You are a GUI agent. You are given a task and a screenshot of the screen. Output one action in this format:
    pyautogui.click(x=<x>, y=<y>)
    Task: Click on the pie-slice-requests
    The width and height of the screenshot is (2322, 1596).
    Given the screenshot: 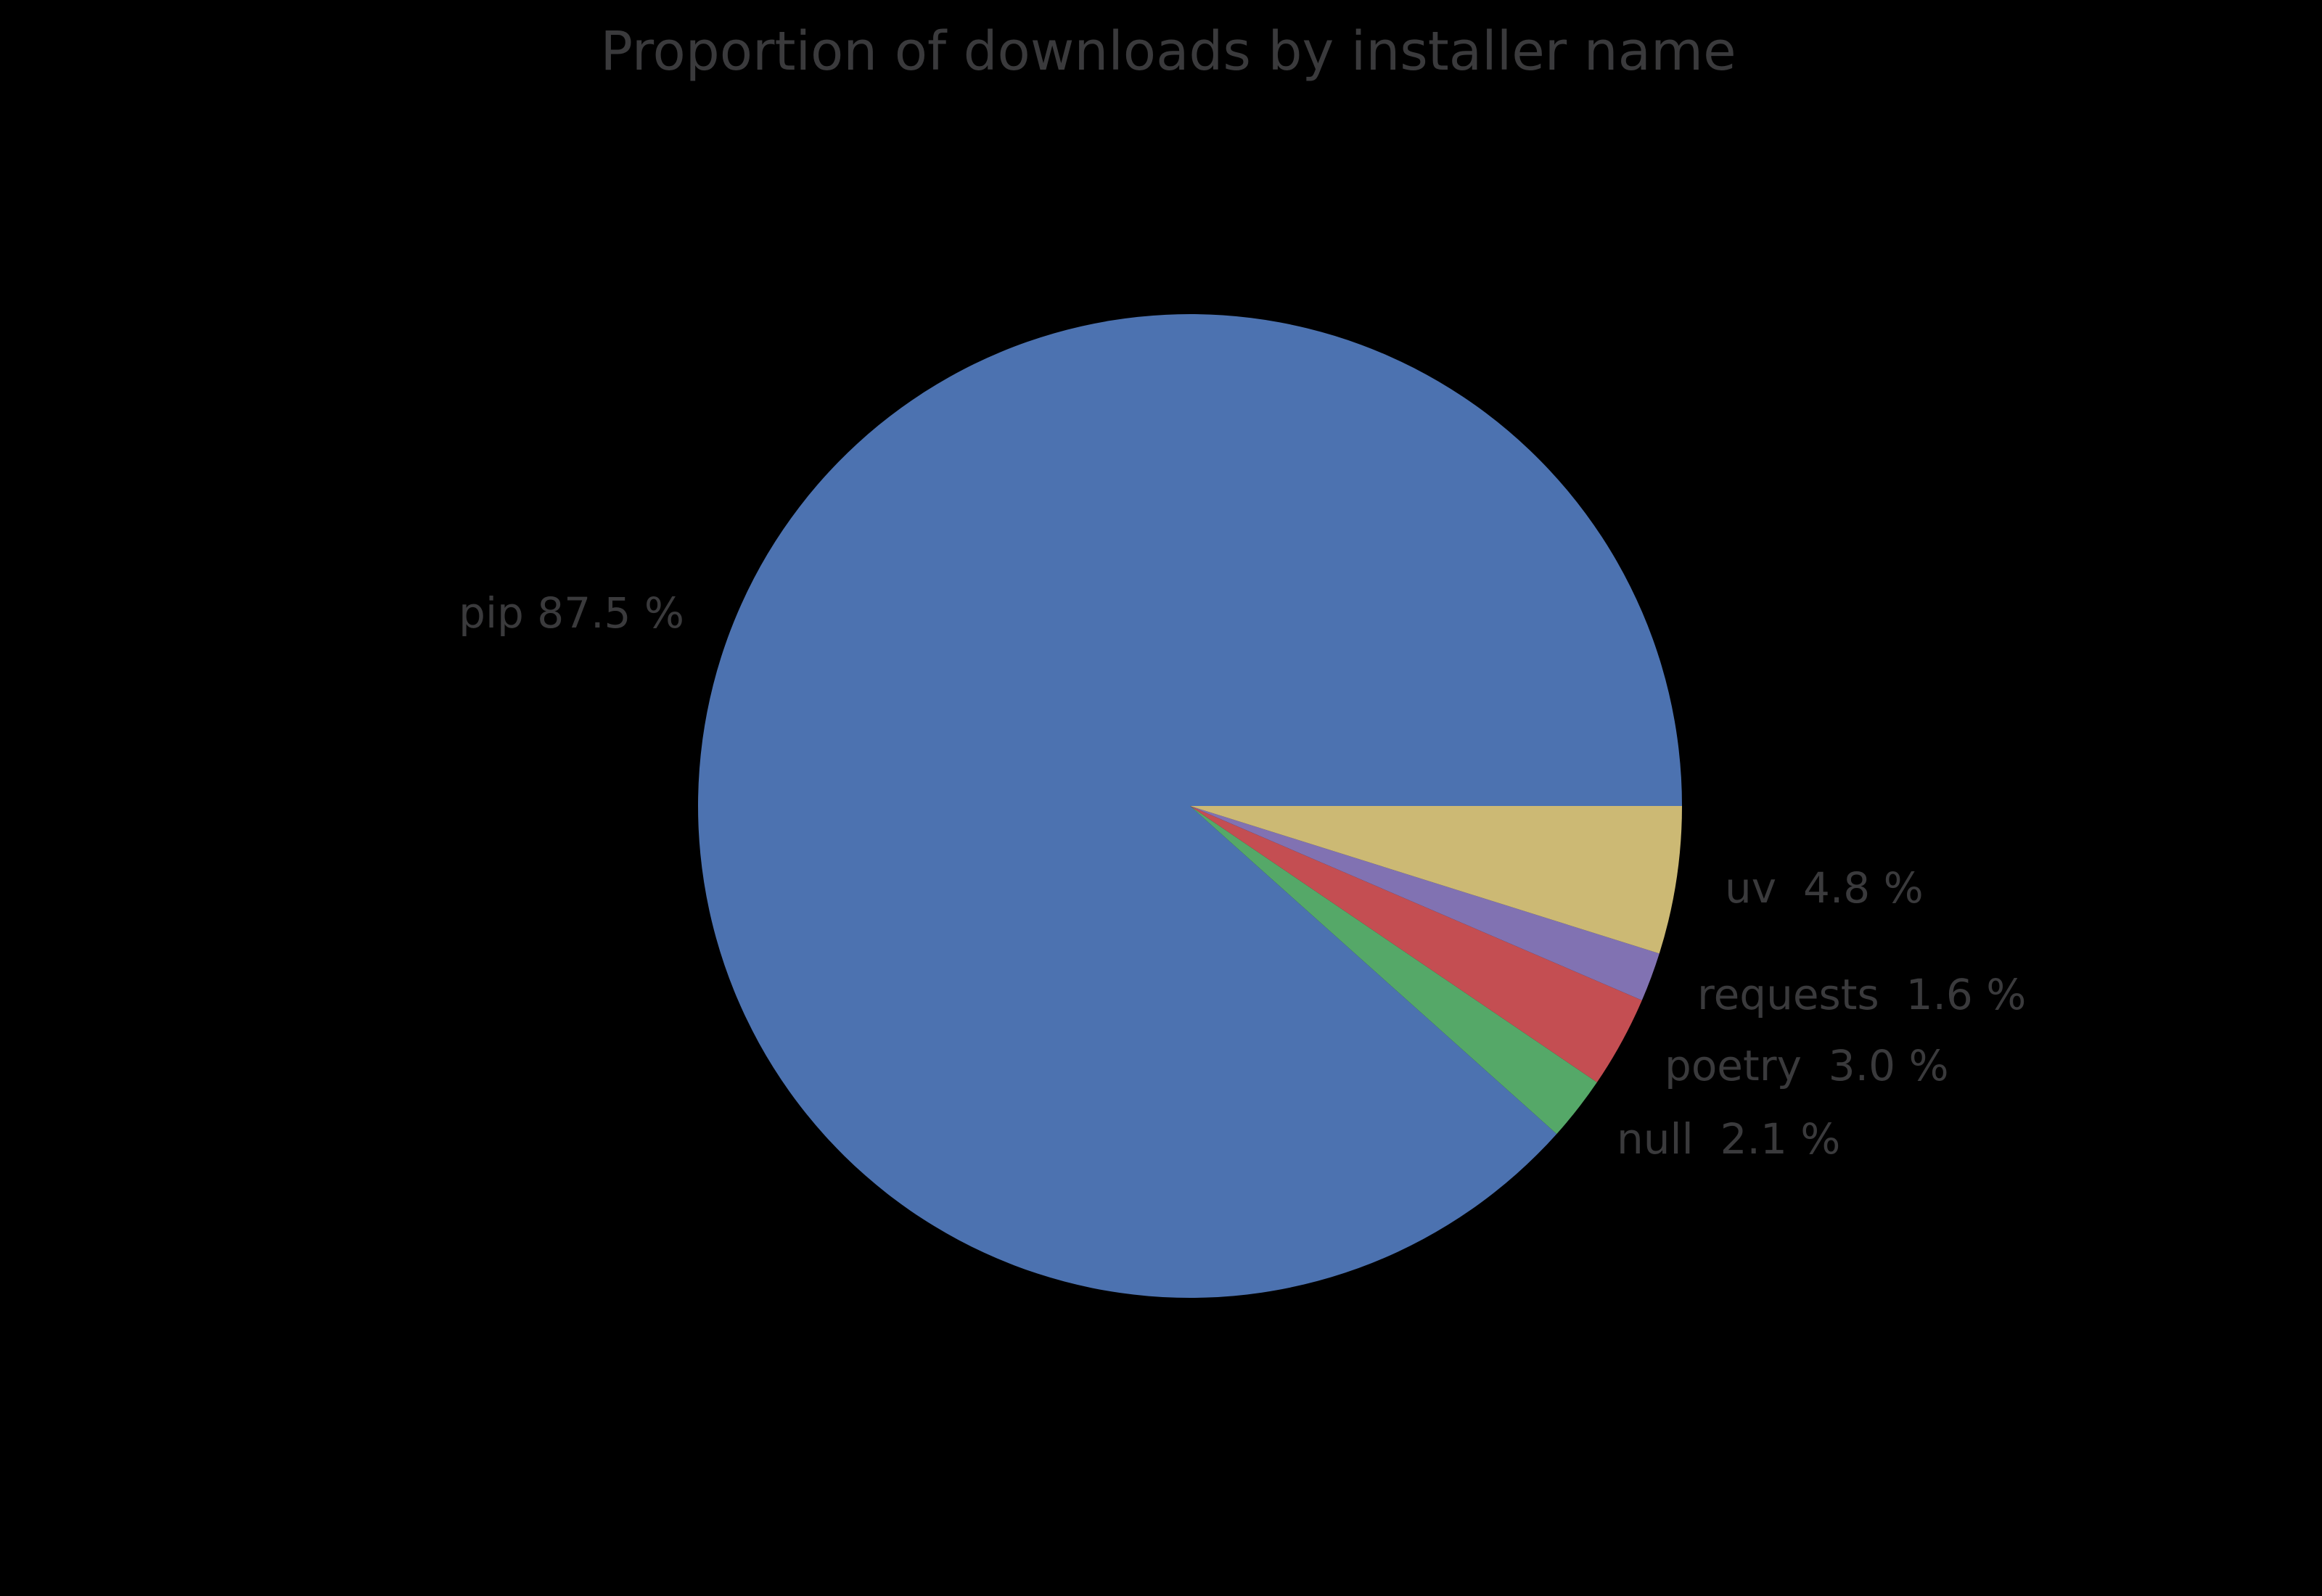 What is the action you would take?
    pyautogui.click(x=1425, y=903)
    